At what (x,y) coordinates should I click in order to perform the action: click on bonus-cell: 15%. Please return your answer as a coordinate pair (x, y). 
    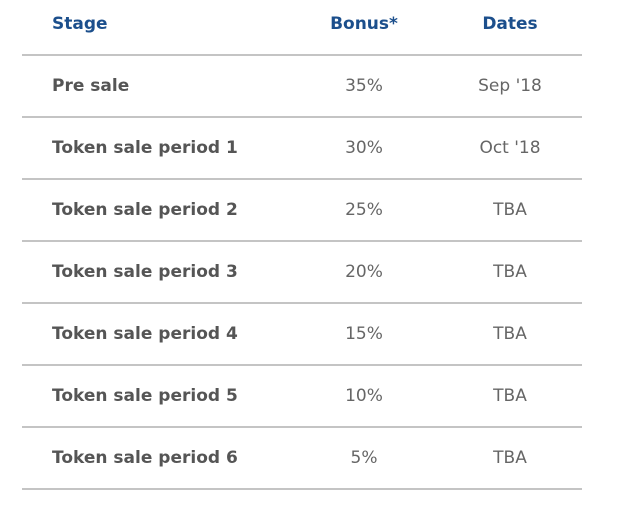
    Looking at the image, I should click on (364, 334).